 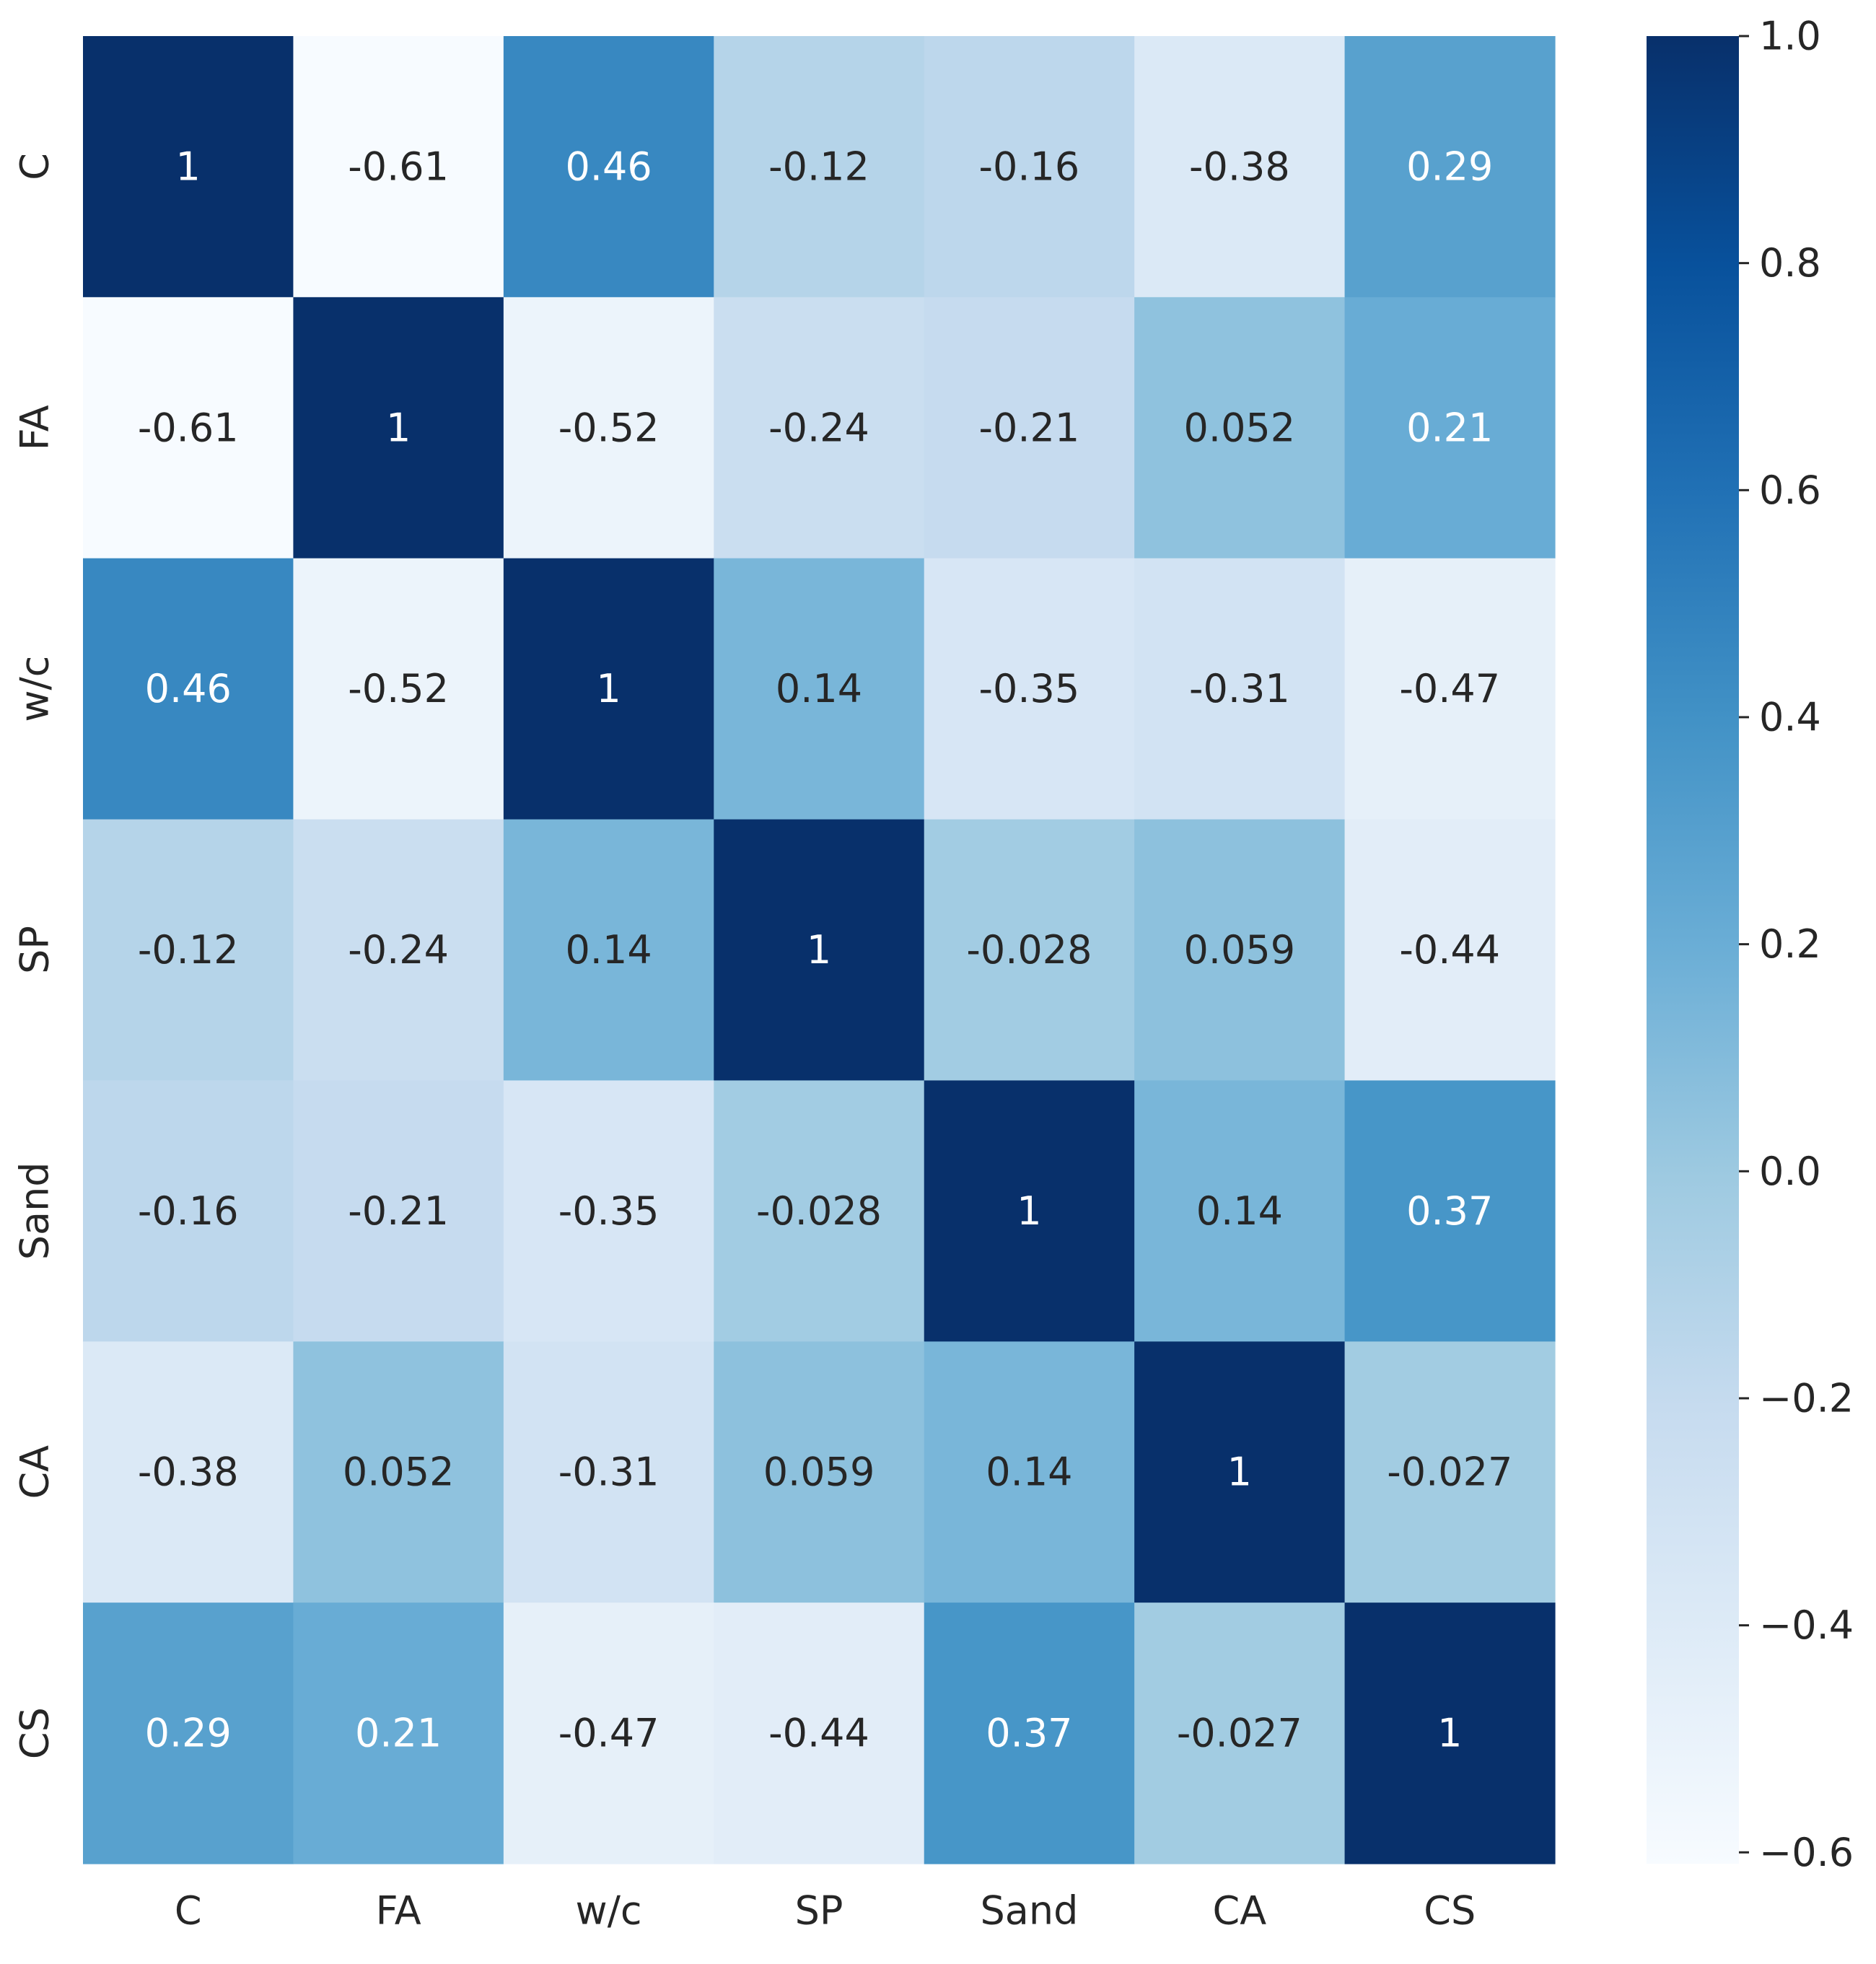 I want to click on cell-annotation: -0.38, so click(x=189, y=1472).